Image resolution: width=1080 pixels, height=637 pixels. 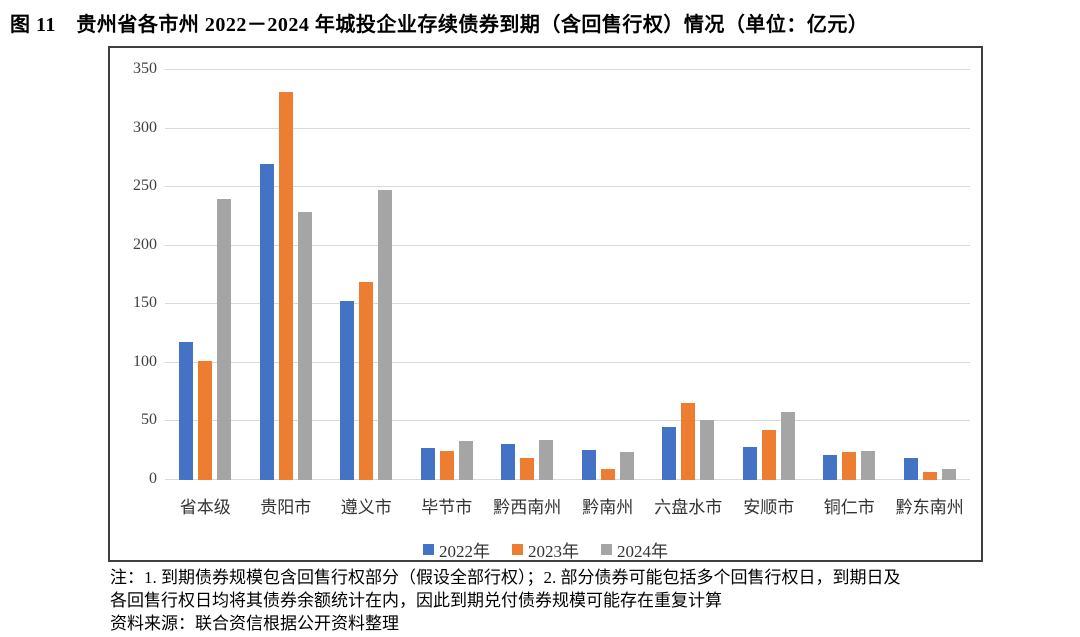 I want to click on legend-label: 2023年, so click(x=553, y=551).